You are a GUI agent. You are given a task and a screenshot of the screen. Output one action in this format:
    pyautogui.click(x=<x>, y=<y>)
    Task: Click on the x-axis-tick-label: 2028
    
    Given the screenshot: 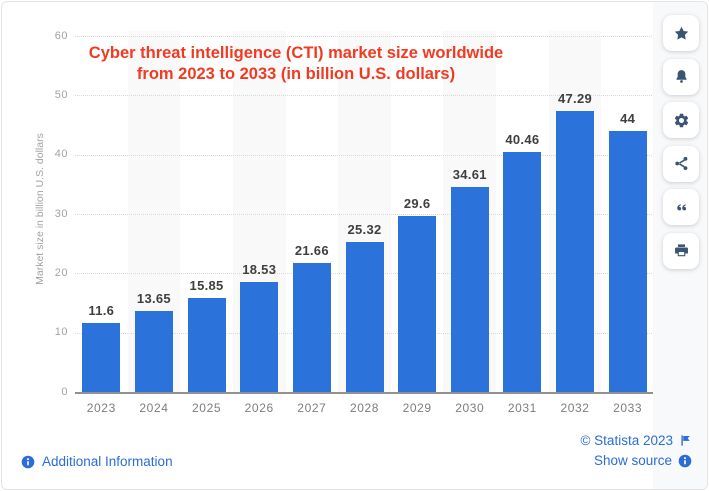 What is the action you would take?
    pyautogui.click(x=364, y=408)
    